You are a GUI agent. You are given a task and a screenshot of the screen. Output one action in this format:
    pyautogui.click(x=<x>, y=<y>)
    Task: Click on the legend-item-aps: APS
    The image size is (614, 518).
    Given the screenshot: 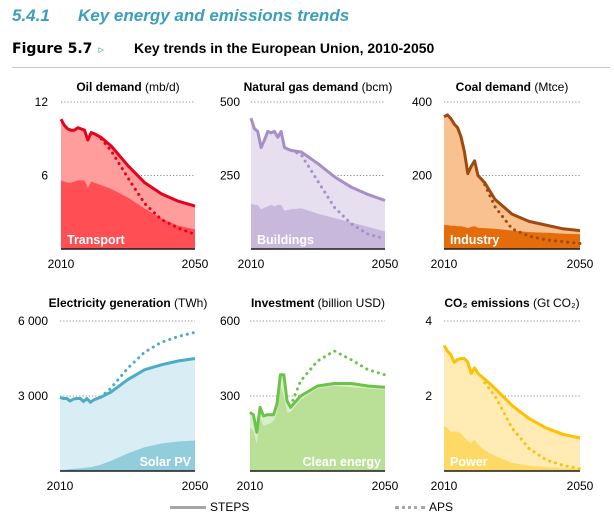 What is the action you would take?
    pyautogui.click(x=424, y=507)
    